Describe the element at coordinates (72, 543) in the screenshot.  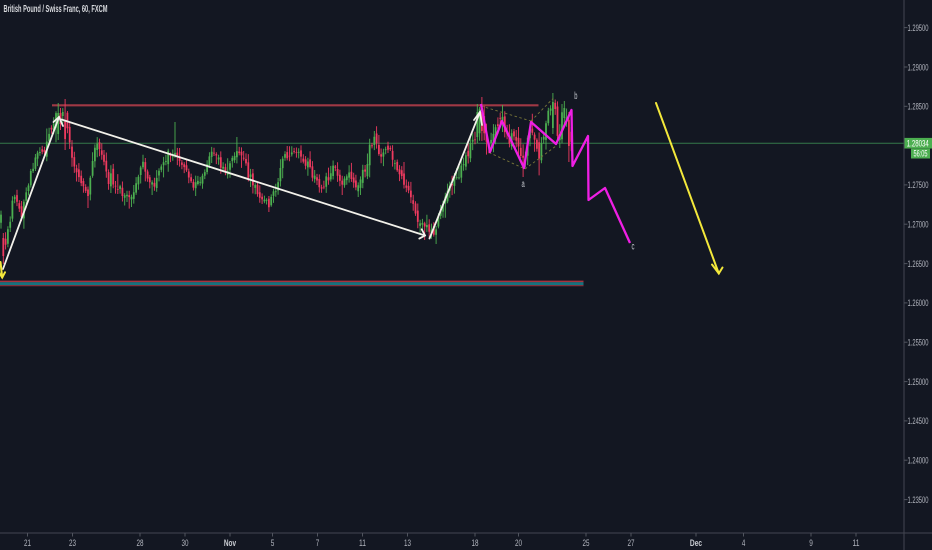
I see `svg-text: 23` at that location.